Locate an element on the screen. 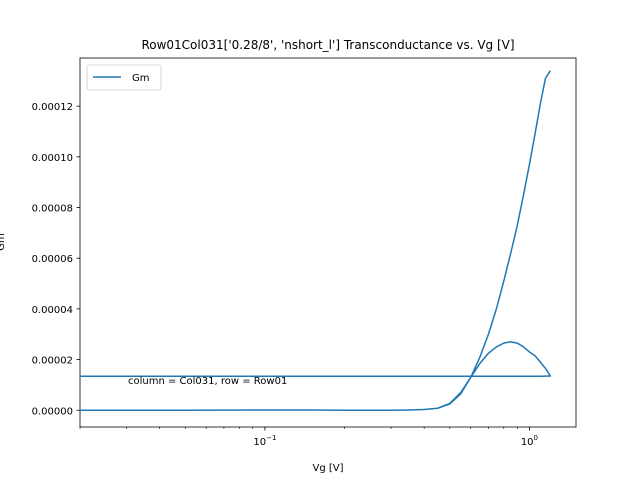 Image resolution: width=640 pixels, height=480 pixels. y-tick-label: 0.00002 is located at coordinates (52, 361).